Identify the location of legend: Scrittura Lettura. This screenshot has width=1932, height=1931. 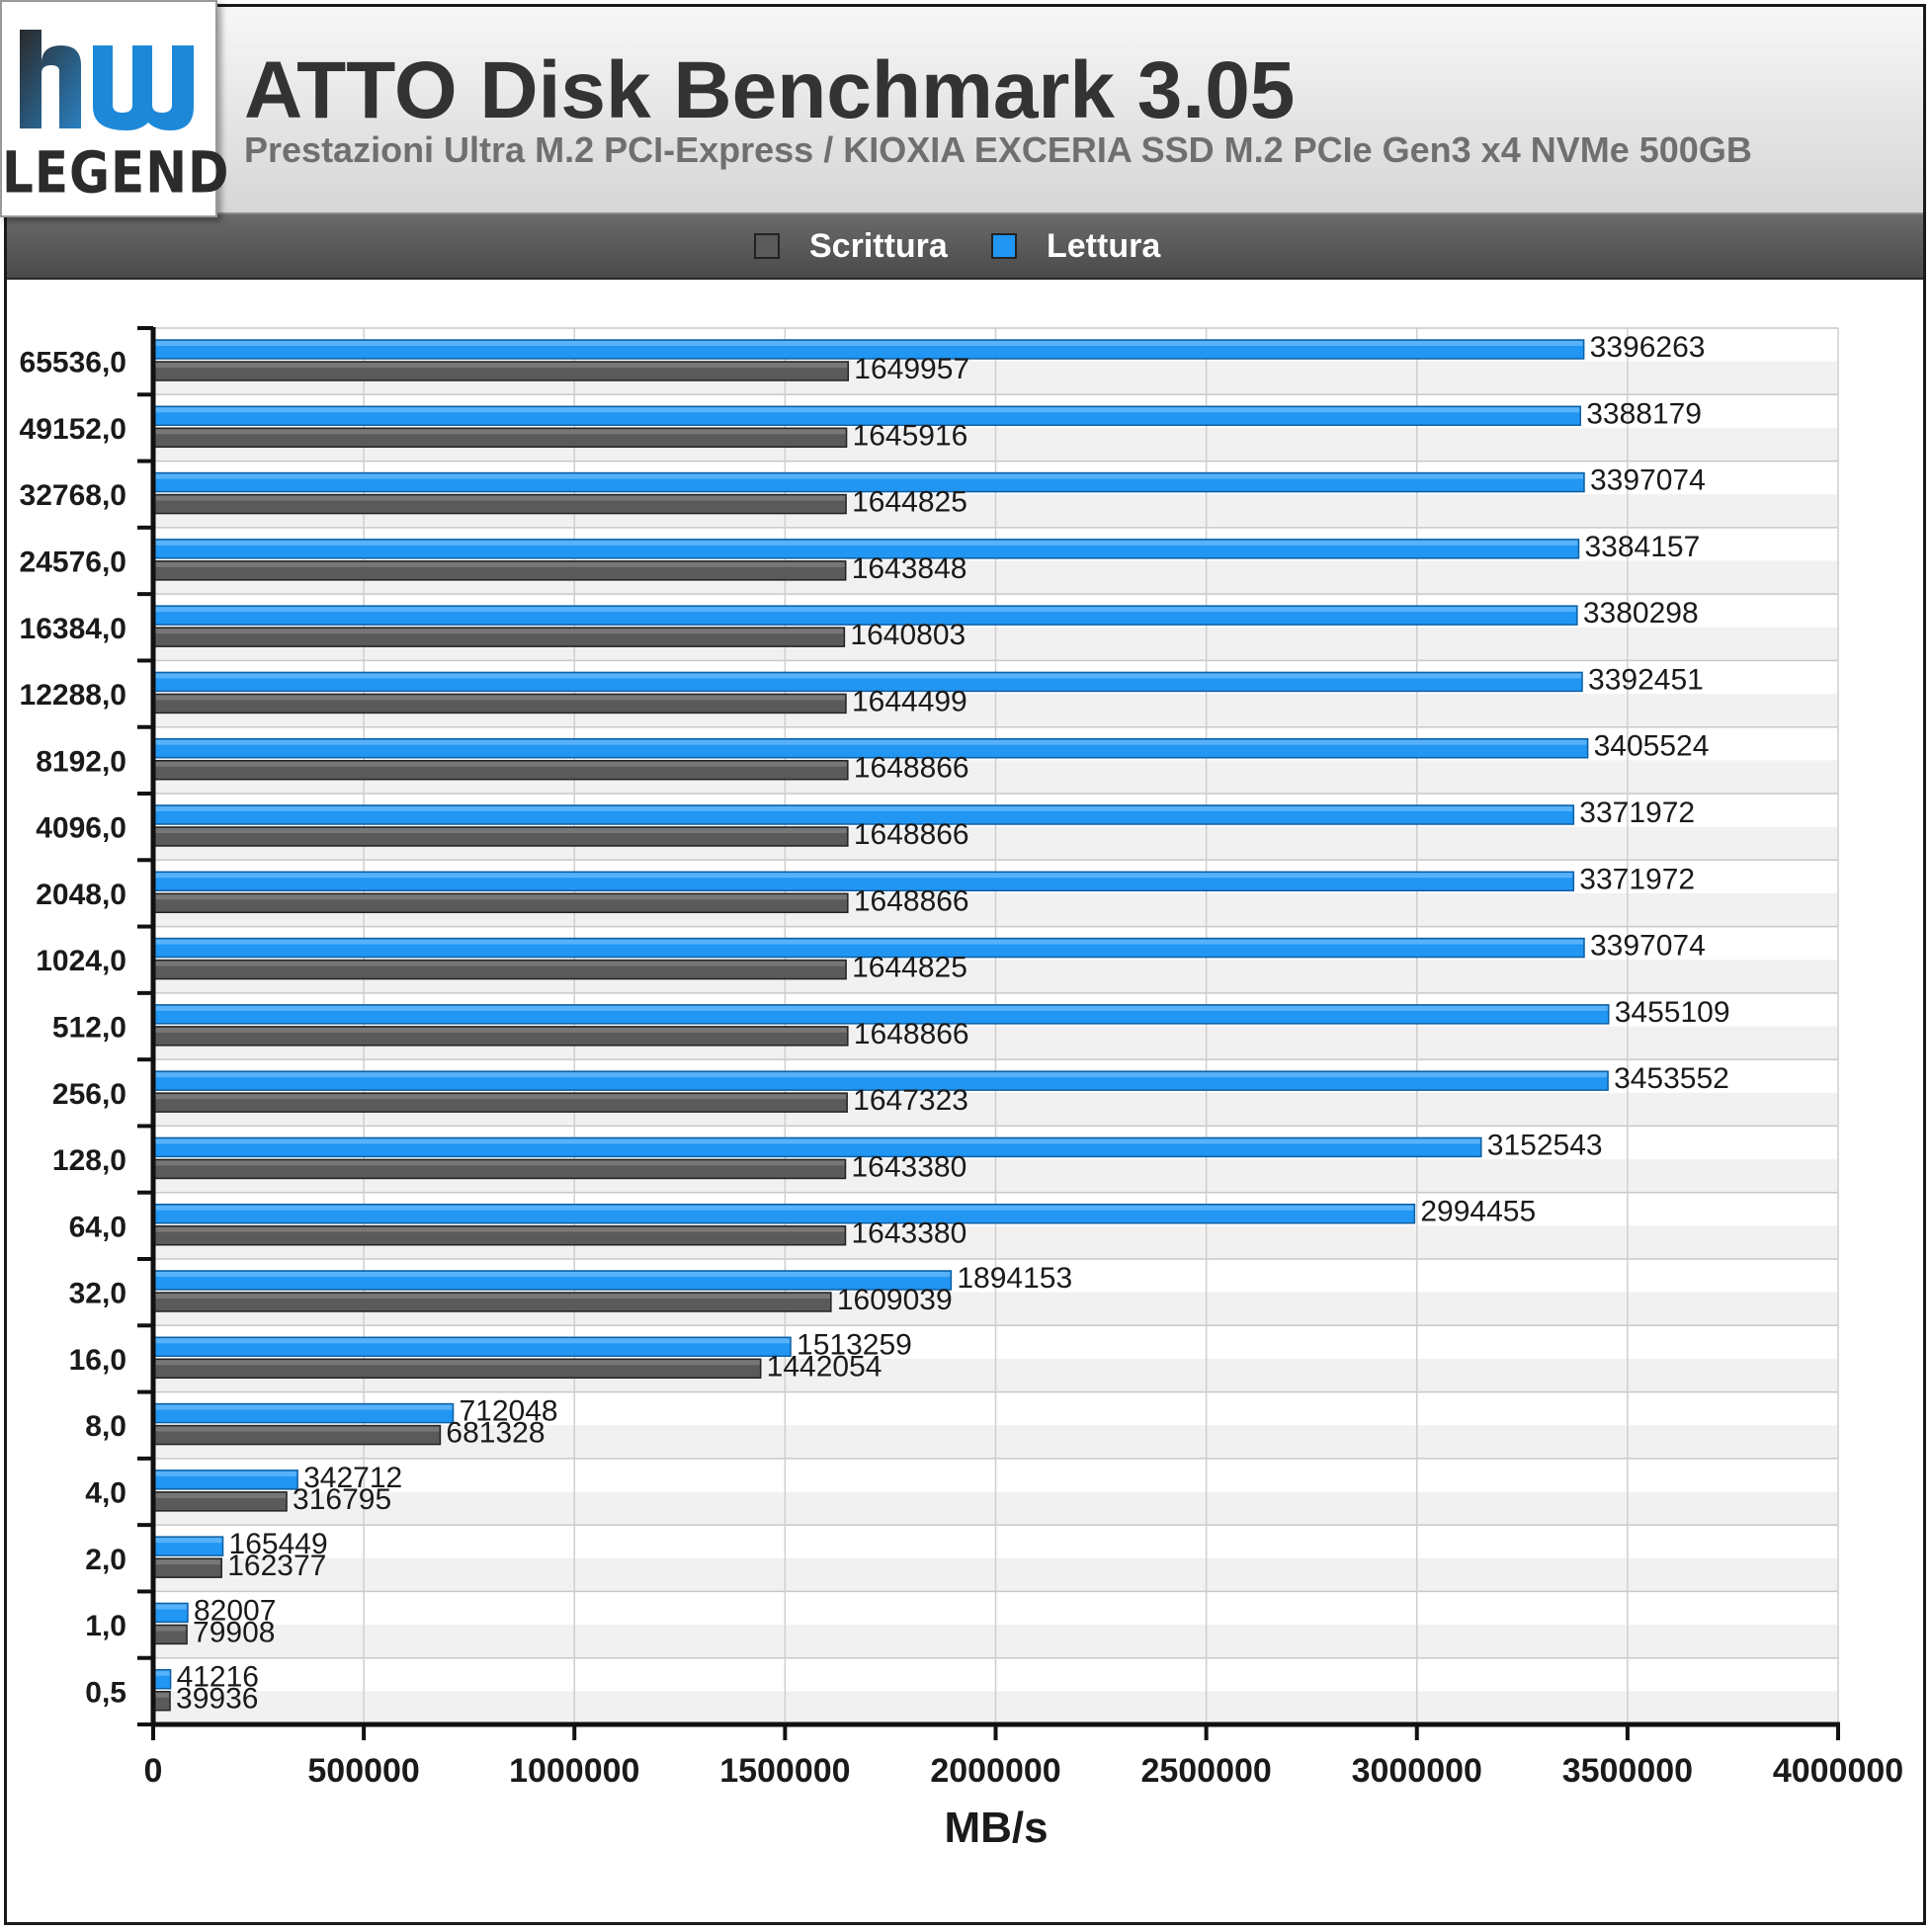
(965, 247).